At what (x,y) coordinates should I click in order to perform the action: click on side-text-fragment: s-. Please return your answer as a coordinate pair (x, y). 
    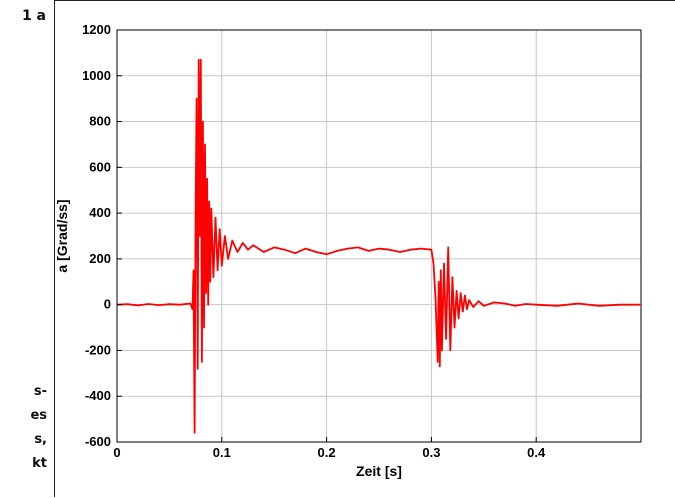
    Looking at the image, I should click on (40, 391).